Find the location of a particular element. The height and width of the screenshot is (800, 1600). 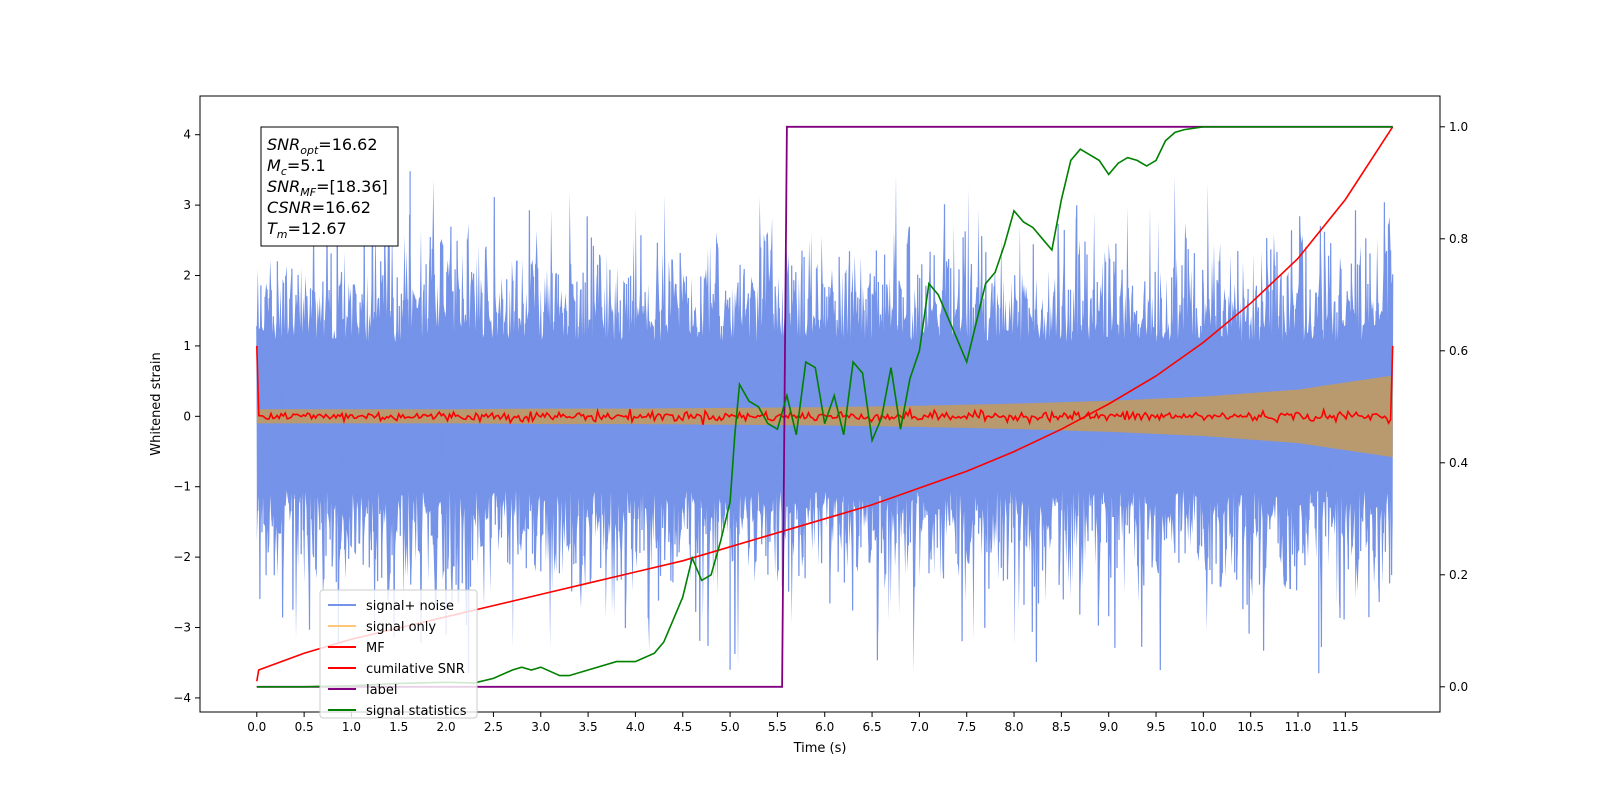

x-tick: 11.5 is located at coordinates (1345, 723).